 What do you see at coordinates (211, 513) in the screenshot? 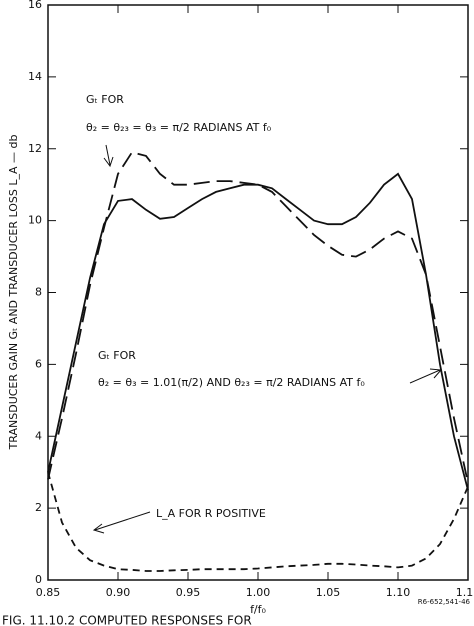
I see `annotation: L_A FOR R POSITIVE` at bounding box center [211, 513].